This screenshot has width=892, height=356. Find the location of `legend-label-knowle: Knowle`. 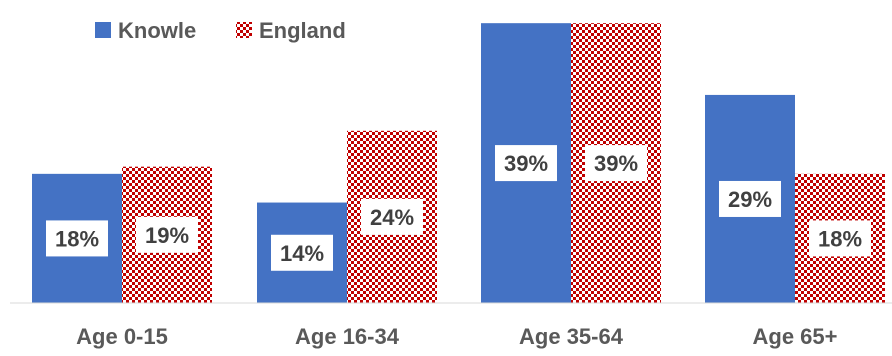

legend-label-knowle: Knowle is located at coordinates (157, 30).